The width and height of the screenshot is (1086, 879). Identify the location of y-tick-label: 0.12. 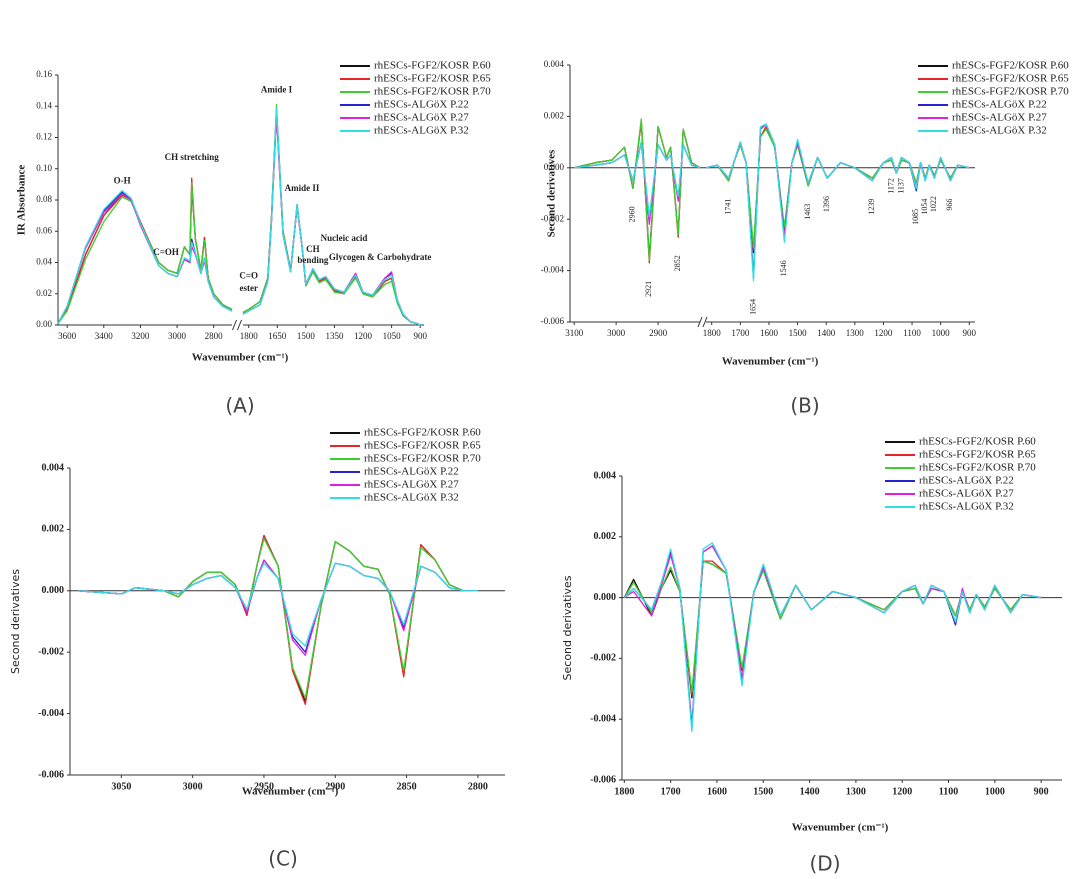
(44, 137).